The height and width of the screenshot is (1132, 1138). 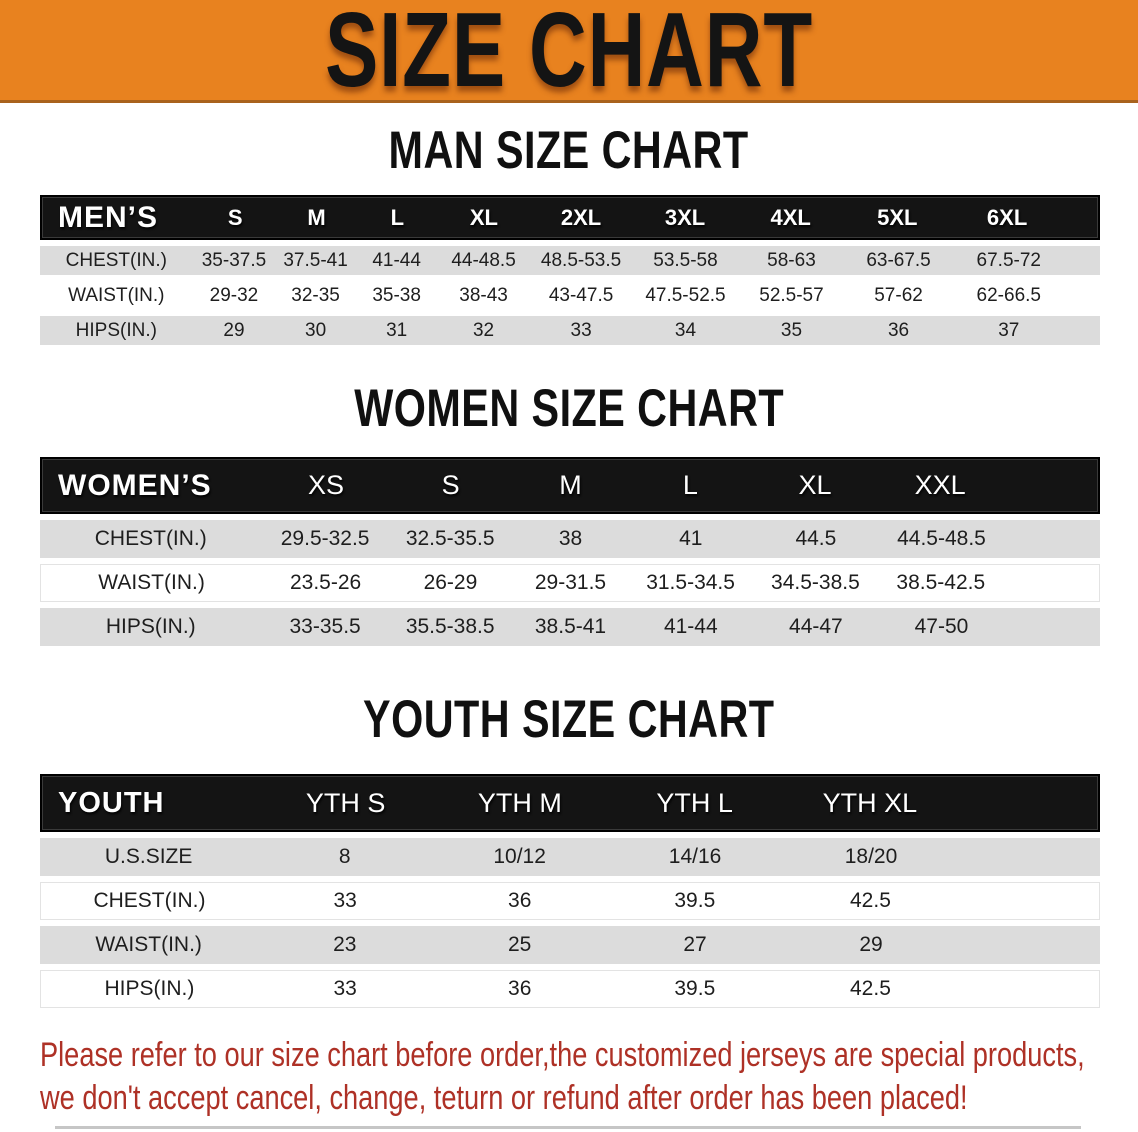 I want to click on table-cell: 35, so click(x=791, y=330).